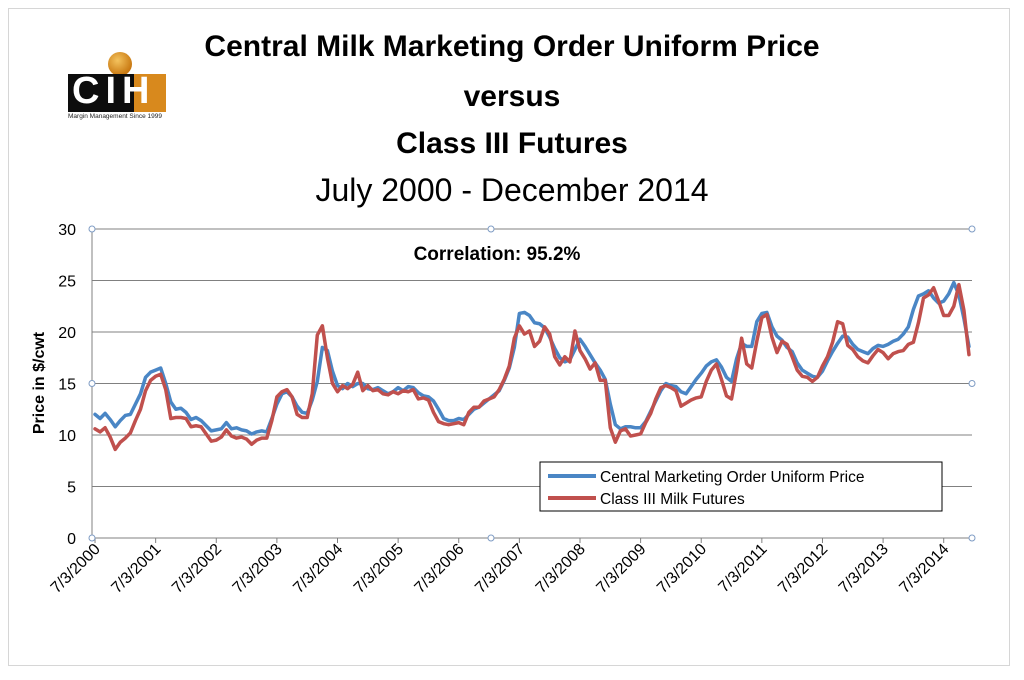 The width and height of the screenshot is (1024, 680). I want to click on x-tick-label: 7/3/2004, so click(318, 569).